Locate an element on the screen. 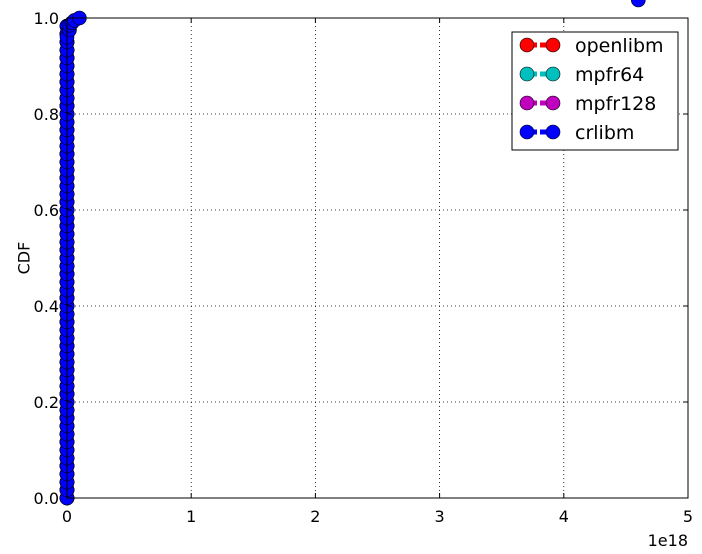  y-tick-label: 0.4 is located at coordinates (46, 306).